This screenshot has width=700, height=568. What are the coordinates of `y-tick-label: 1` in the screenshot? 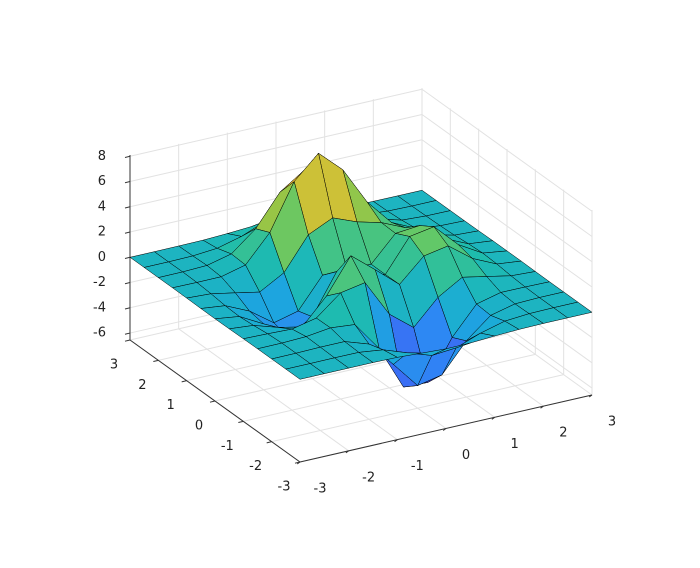 It's located at (171, 405).